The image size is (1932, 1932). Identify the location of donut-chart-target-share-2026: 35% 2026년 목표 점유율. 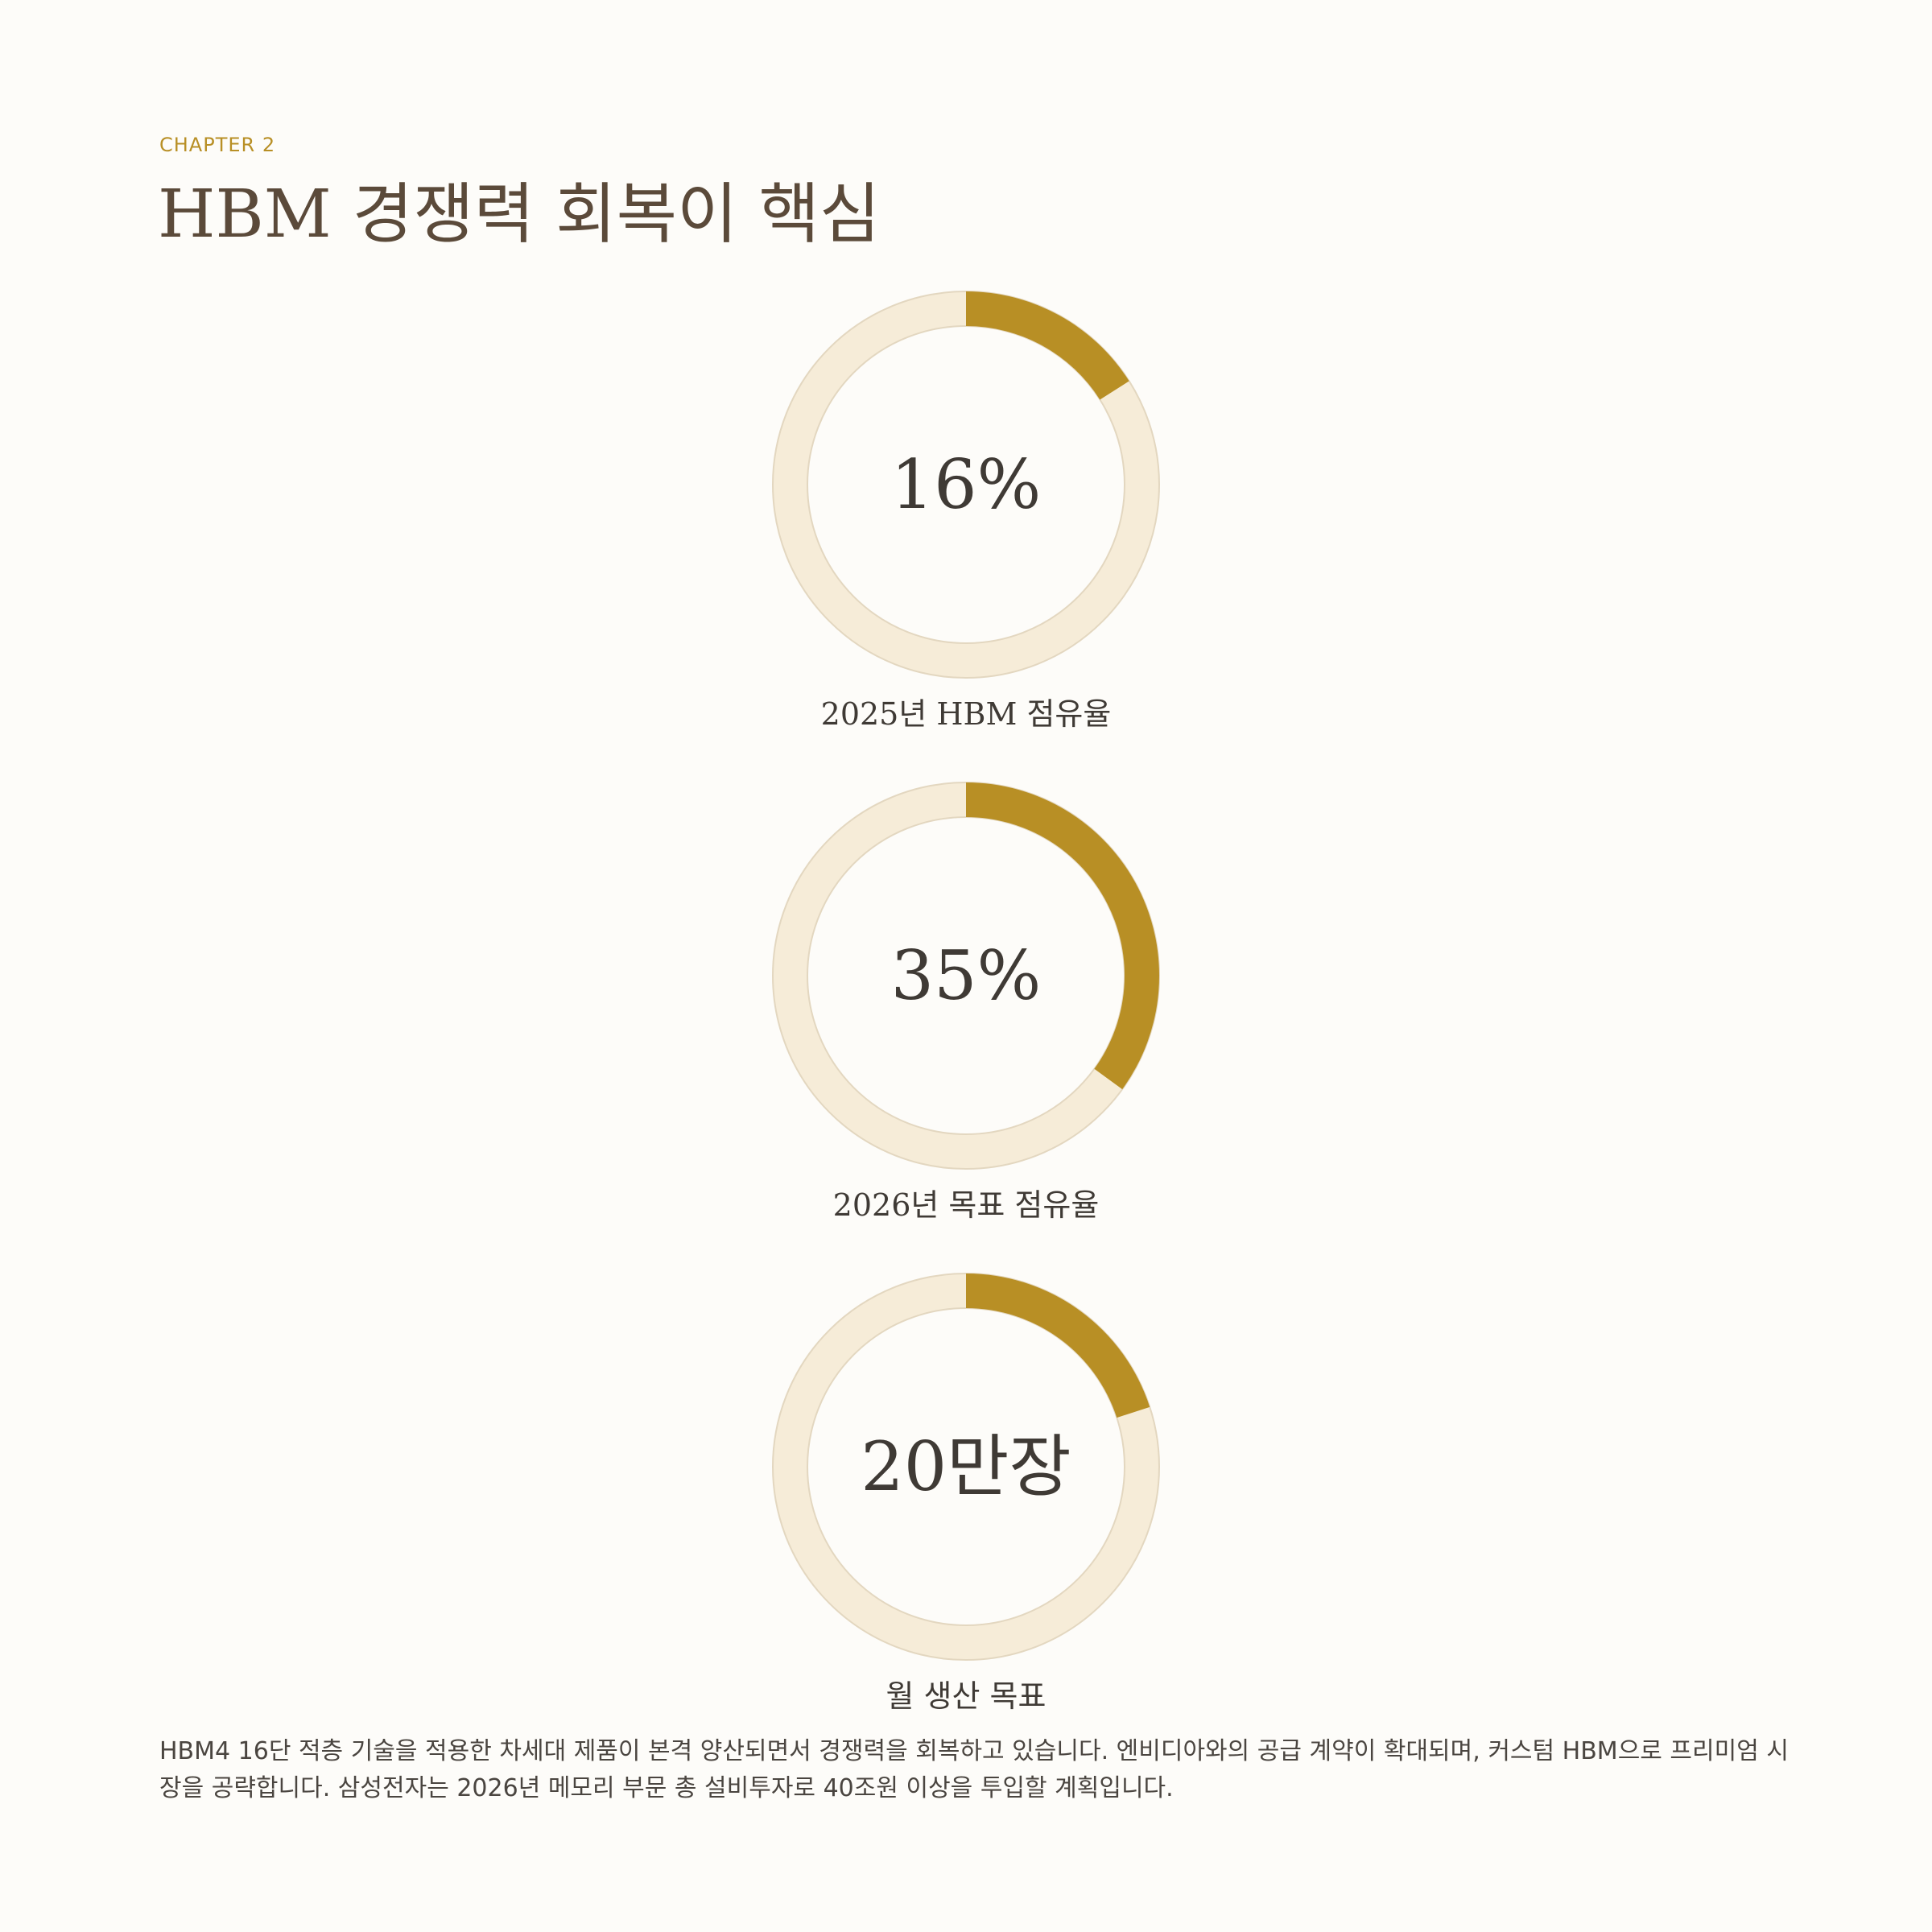
(966, 1003).